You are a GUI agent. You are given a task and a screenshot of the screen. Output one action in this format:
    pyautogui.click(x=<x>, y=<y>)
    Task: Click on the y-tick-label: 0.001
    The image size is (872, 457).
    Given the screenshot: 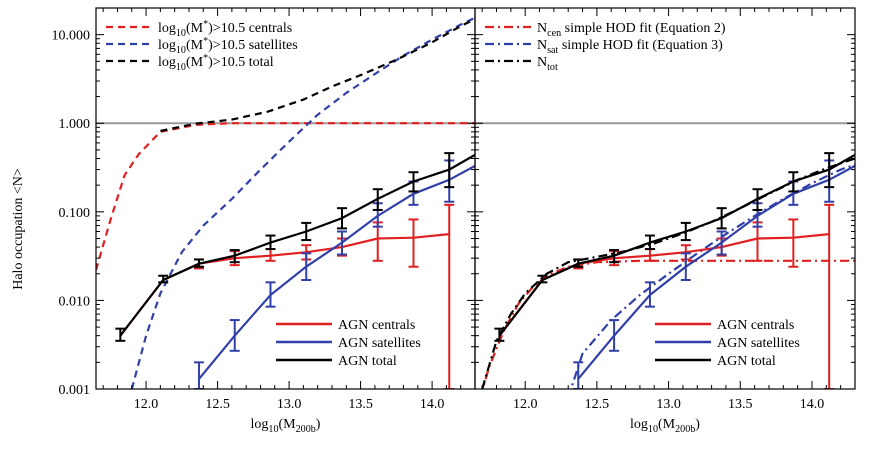 What is the action you would take?
    pyautogui.click(x=75, y=390)
    